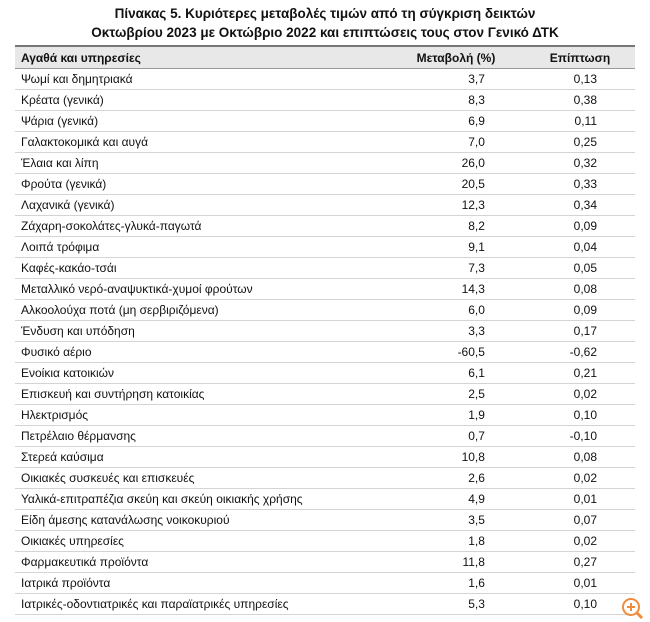 The width and height of the screenshot is (650, 622). What do you see at coordinates (201, 415) in the screenshot?
I see `table-cell: Ηλεκτρισμός` at bounding box center [201, 415].